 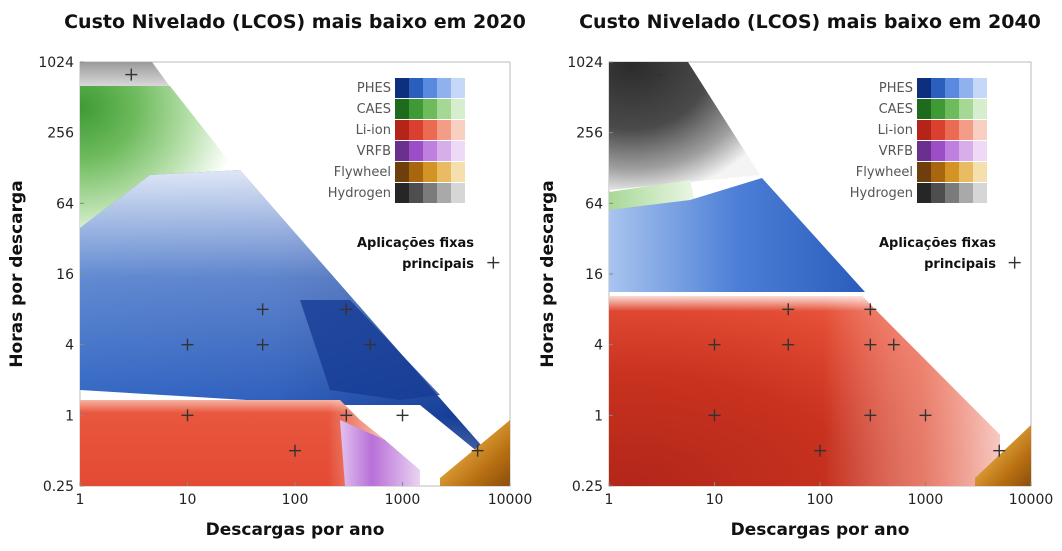 What do you see at coordinates (160, 158) in the screenshot?
I see `region-caes` at bounding box center [160, 158].